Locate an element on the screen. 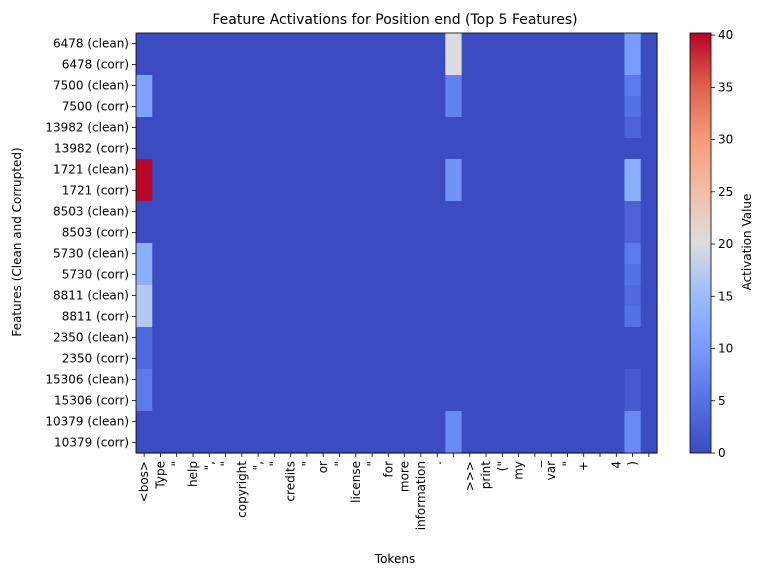 Image resolution: width=766 pixels, height=576 pixels. y-tick-label: 6478 (corr) is located at coordinates (95, 65).